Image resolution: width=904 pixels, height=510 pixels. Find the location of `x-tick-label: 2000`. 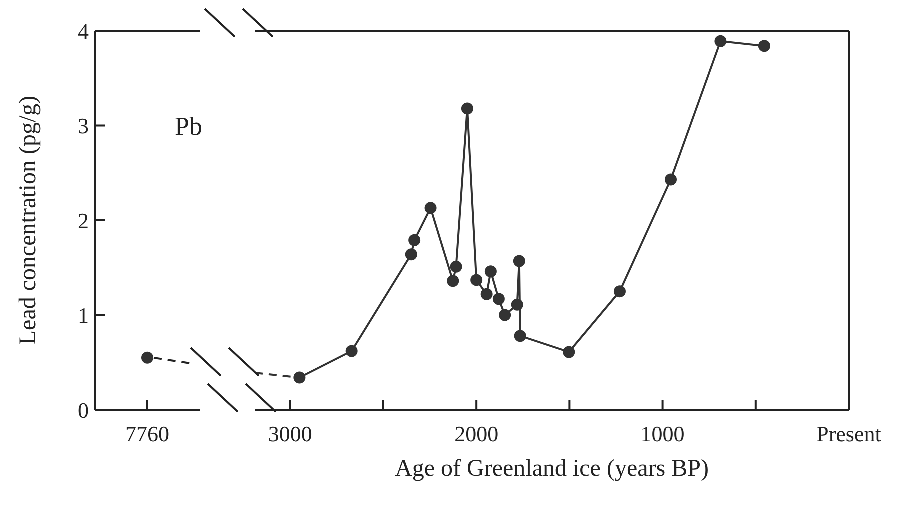

x-tick-label: 2000 is located at coordinates (476, 434).